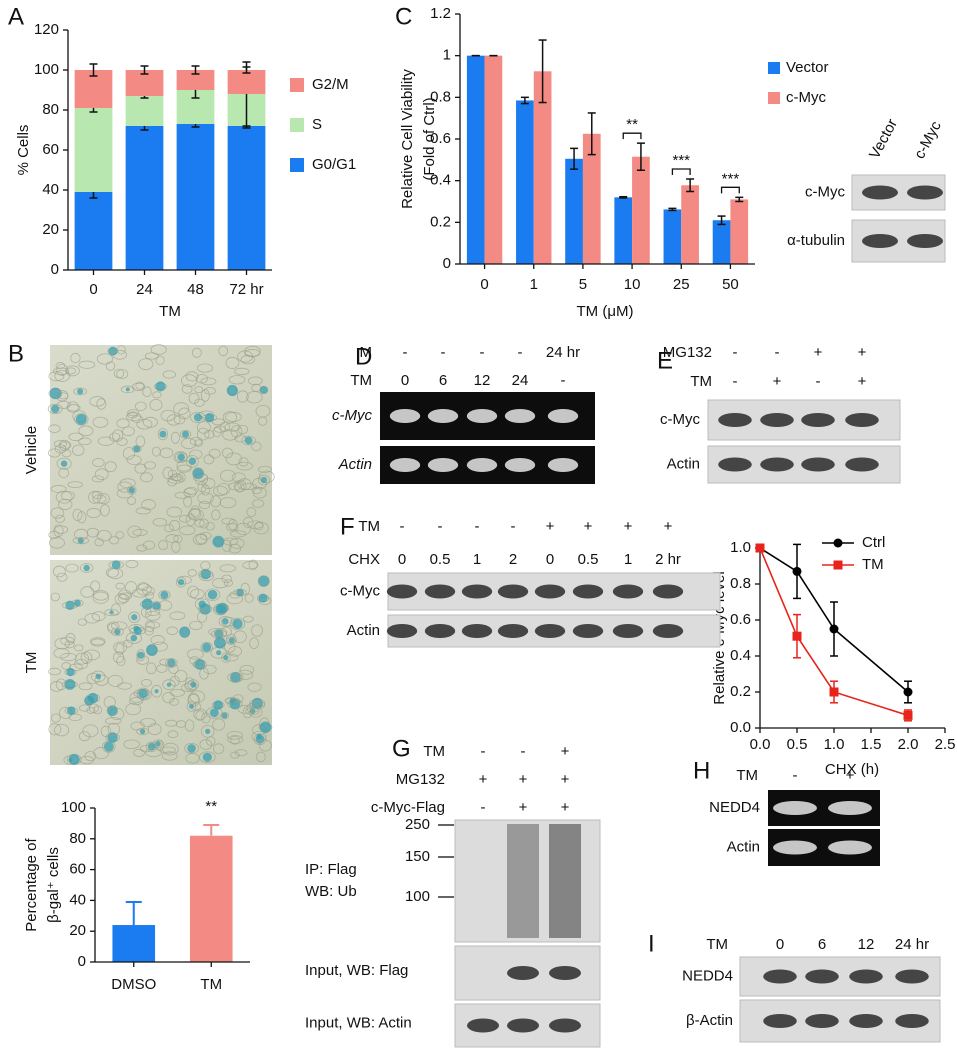 The image size is (957, 1050). Describe the element at coordinates (31, 884) in the screenshot. I see `y-axis-label: Percentage of` at that location.